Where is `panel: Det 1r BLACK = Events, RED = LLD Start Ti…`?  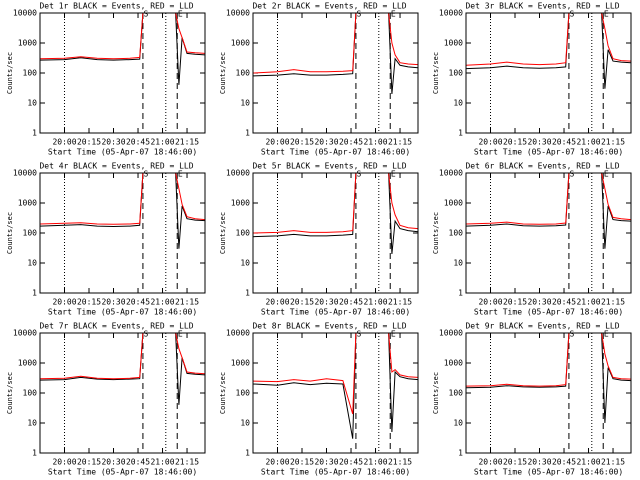
panel: Det 1r BLACK = Events, RED = LLD Start Ti… is located at coordinates (106, 79).